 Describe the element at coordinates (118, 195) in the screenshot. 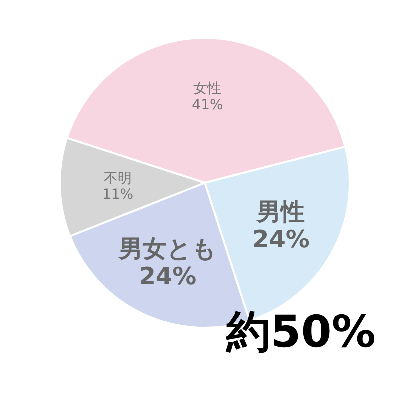

I see `data-label: 11%` at that location.